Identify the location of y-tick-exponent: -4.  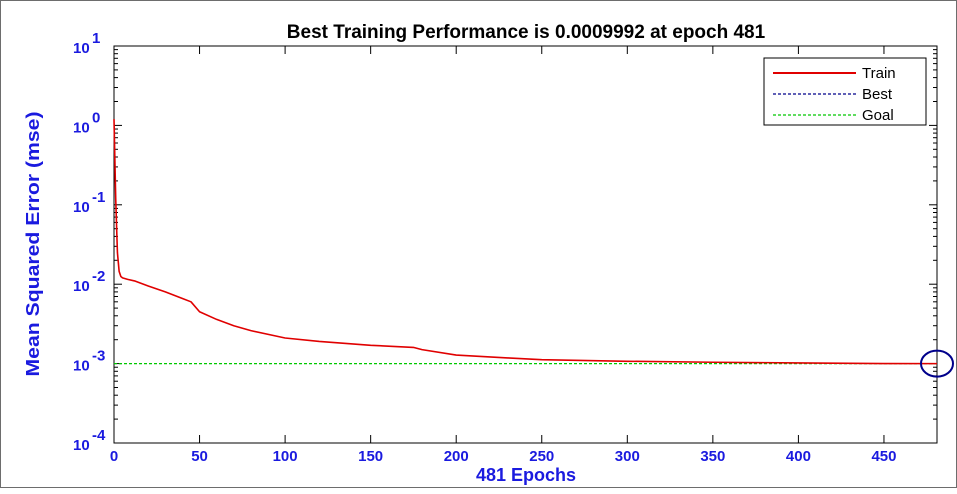
(99, 435).